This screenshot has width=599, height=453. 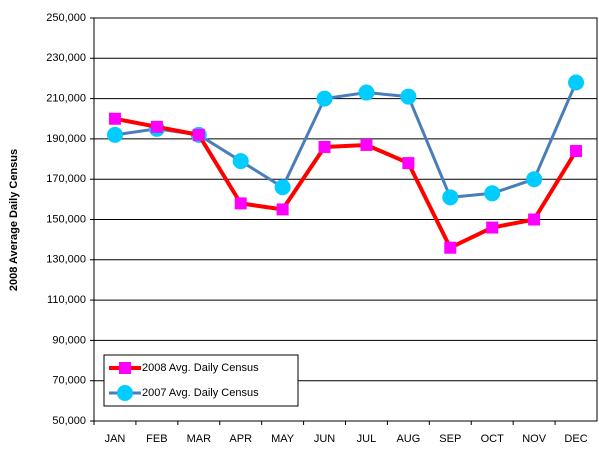 What do you see at coordinates (69, 381) in the screenshot?
I see `y-tick-label: 70,000` at bounding box center [69, 381].